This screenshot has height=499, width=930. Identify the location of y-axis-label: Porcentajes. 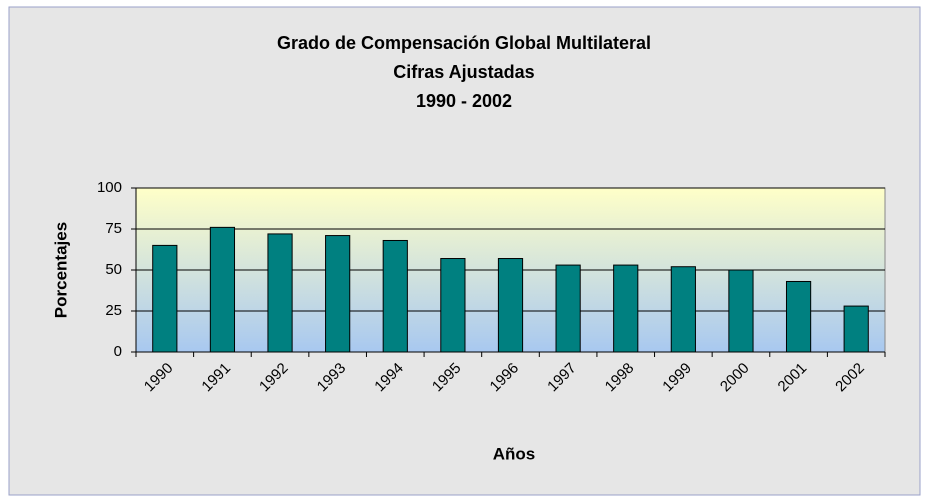
(60, 270).